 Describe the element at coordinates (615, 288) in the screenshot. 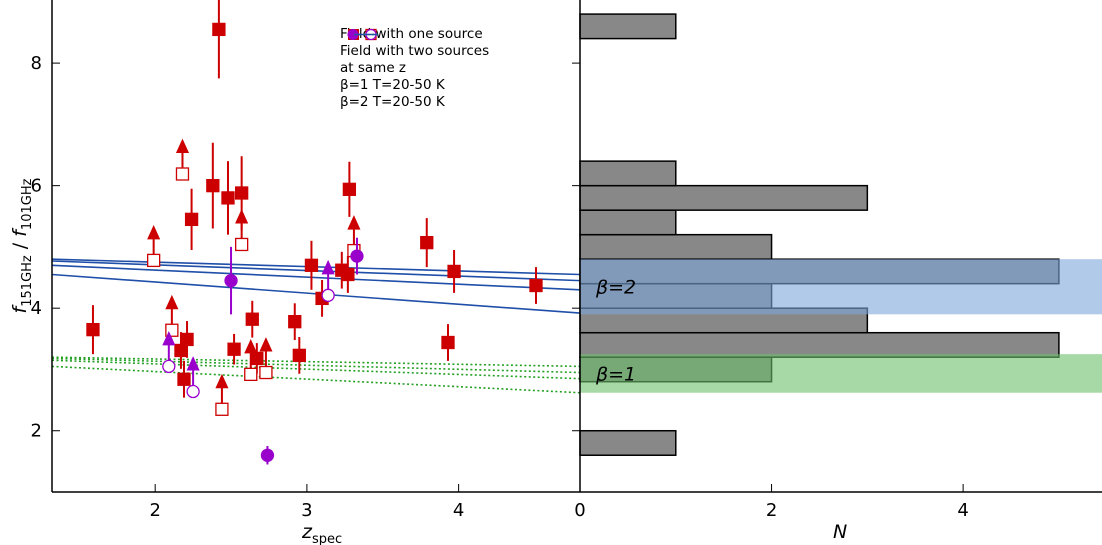

I see `band-label: β=2` at that location.